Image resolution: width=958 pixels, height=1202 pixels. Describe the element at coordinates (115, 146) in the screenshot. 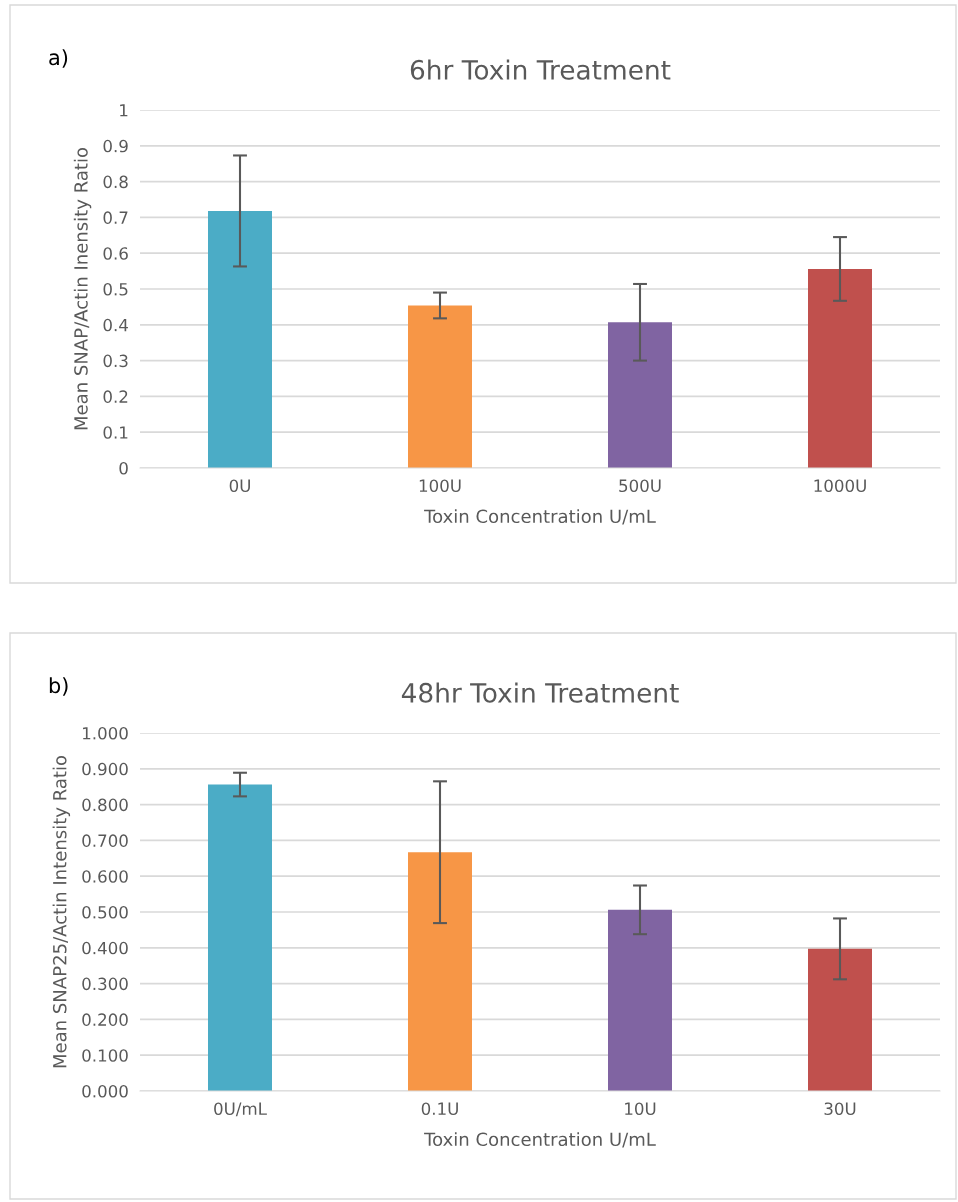

I see `y-tick-label: 0.9` at that location.